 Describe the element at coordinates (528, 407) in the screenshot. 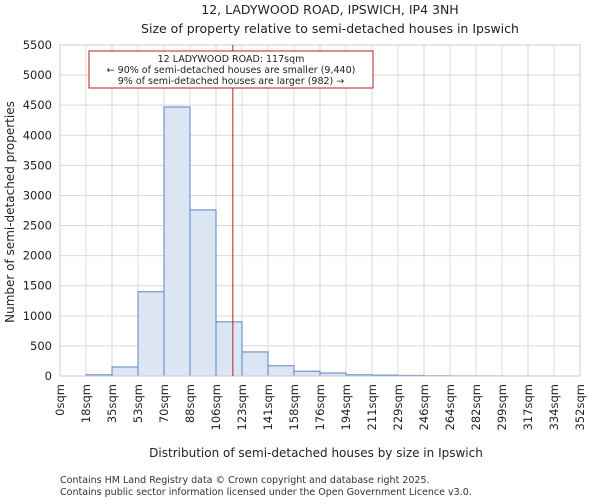

I see `x-tick-label: 317sqm` at that location.